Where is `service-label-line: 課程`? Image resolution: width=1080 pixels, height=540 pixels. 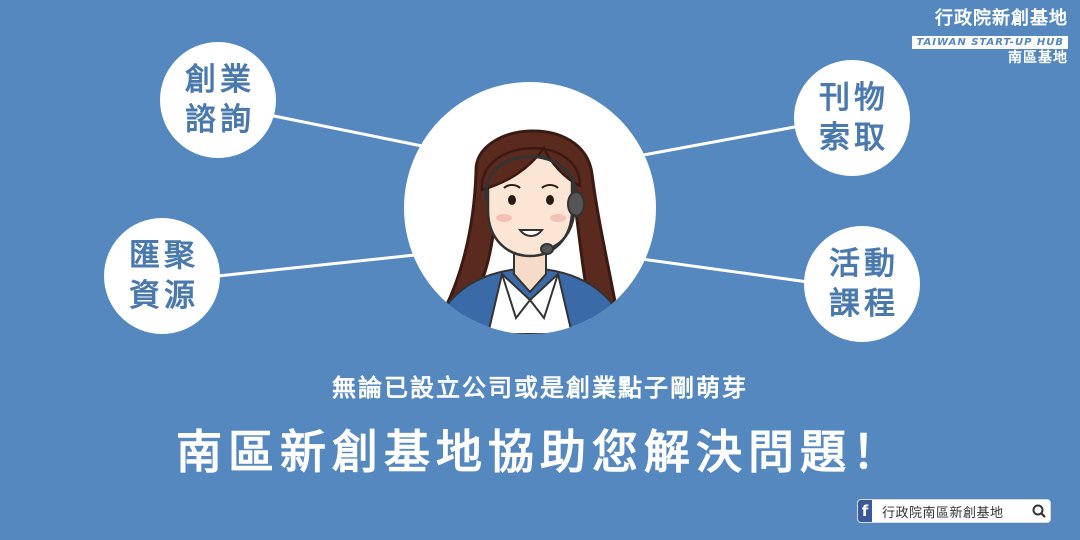
service-label-line: 課程 is located at coordinates (864, 304).